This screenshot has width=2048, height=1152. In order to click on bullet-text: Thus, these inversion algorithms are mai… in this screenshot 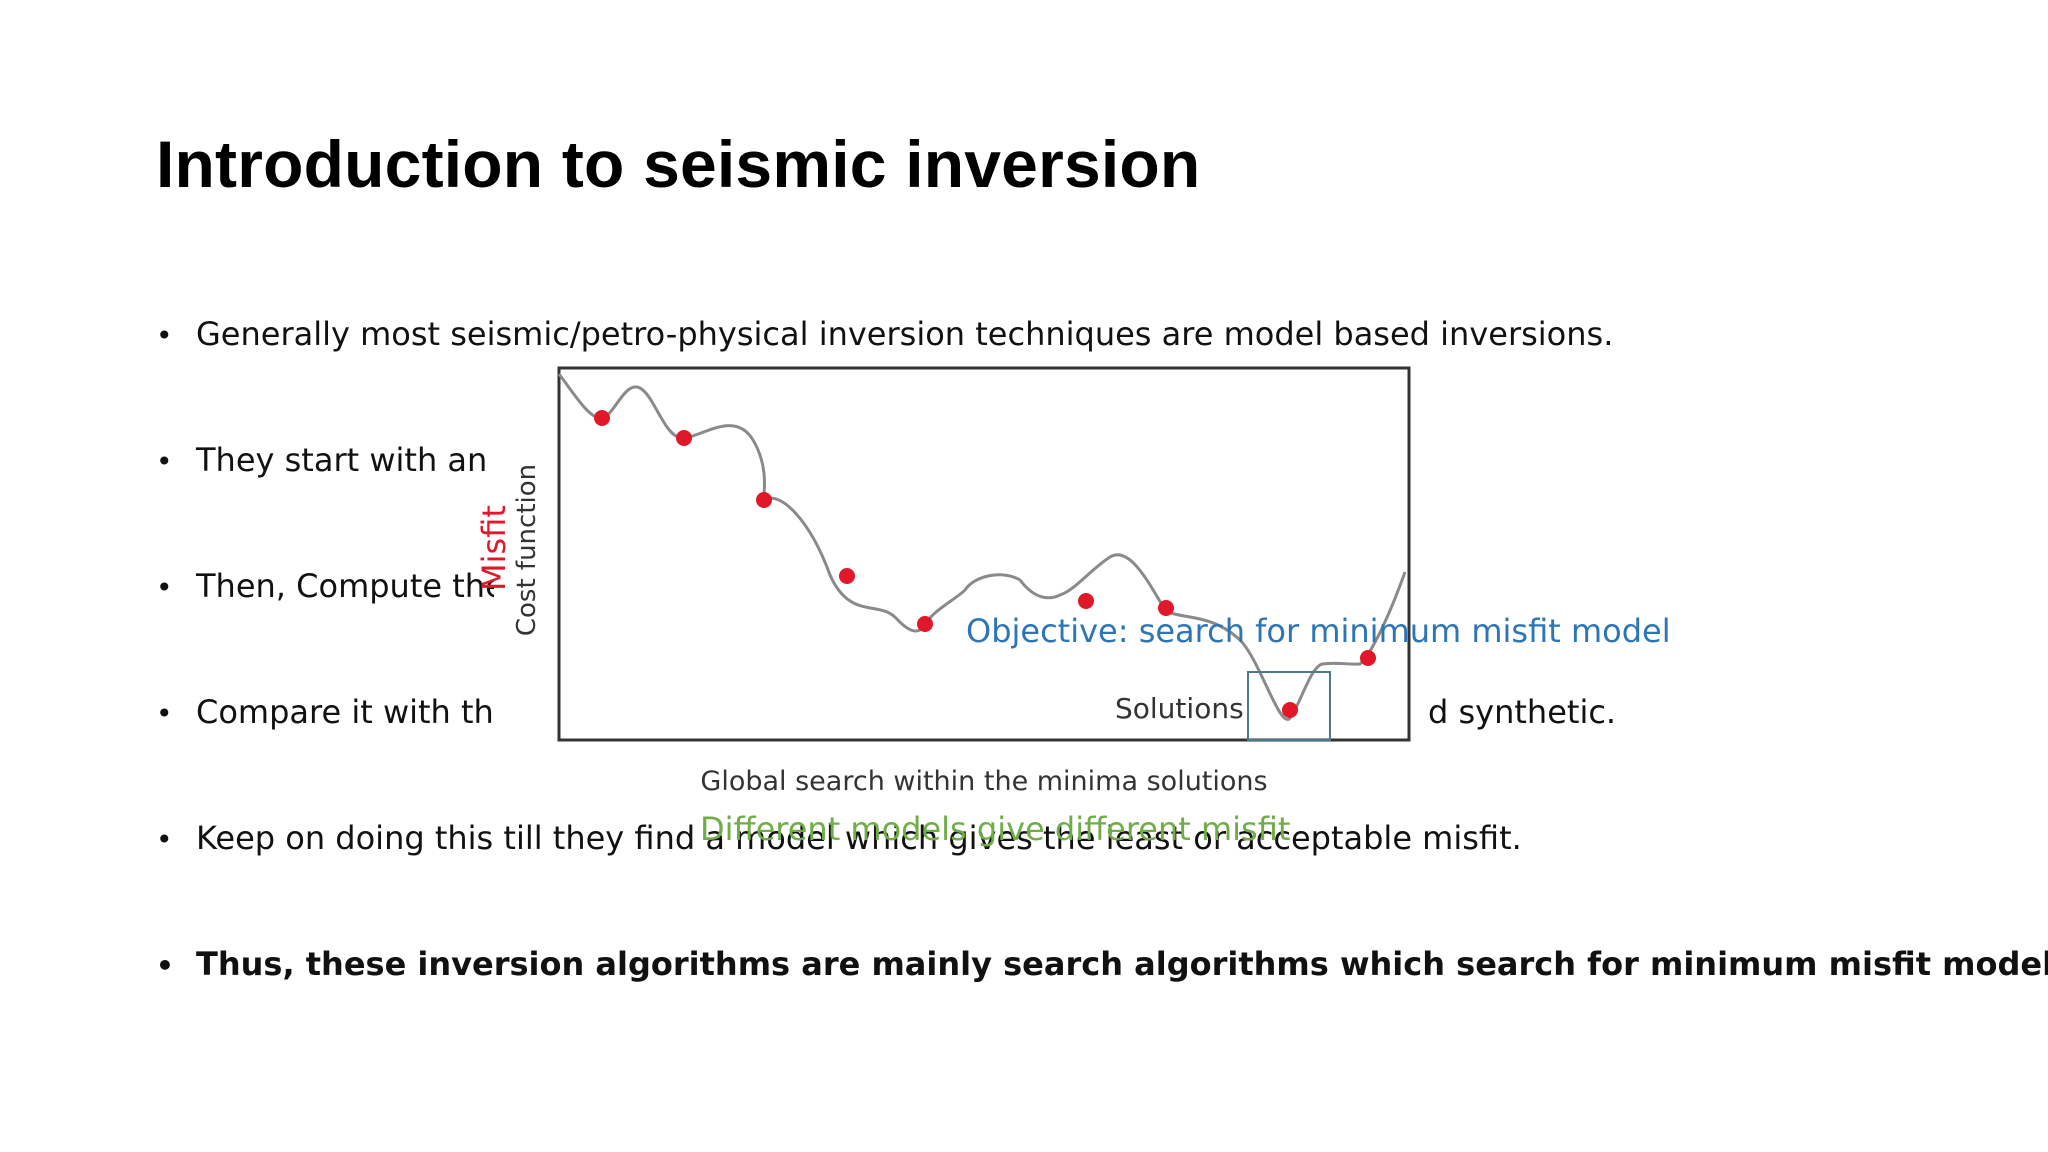, I will do `click(1122, 964)`.